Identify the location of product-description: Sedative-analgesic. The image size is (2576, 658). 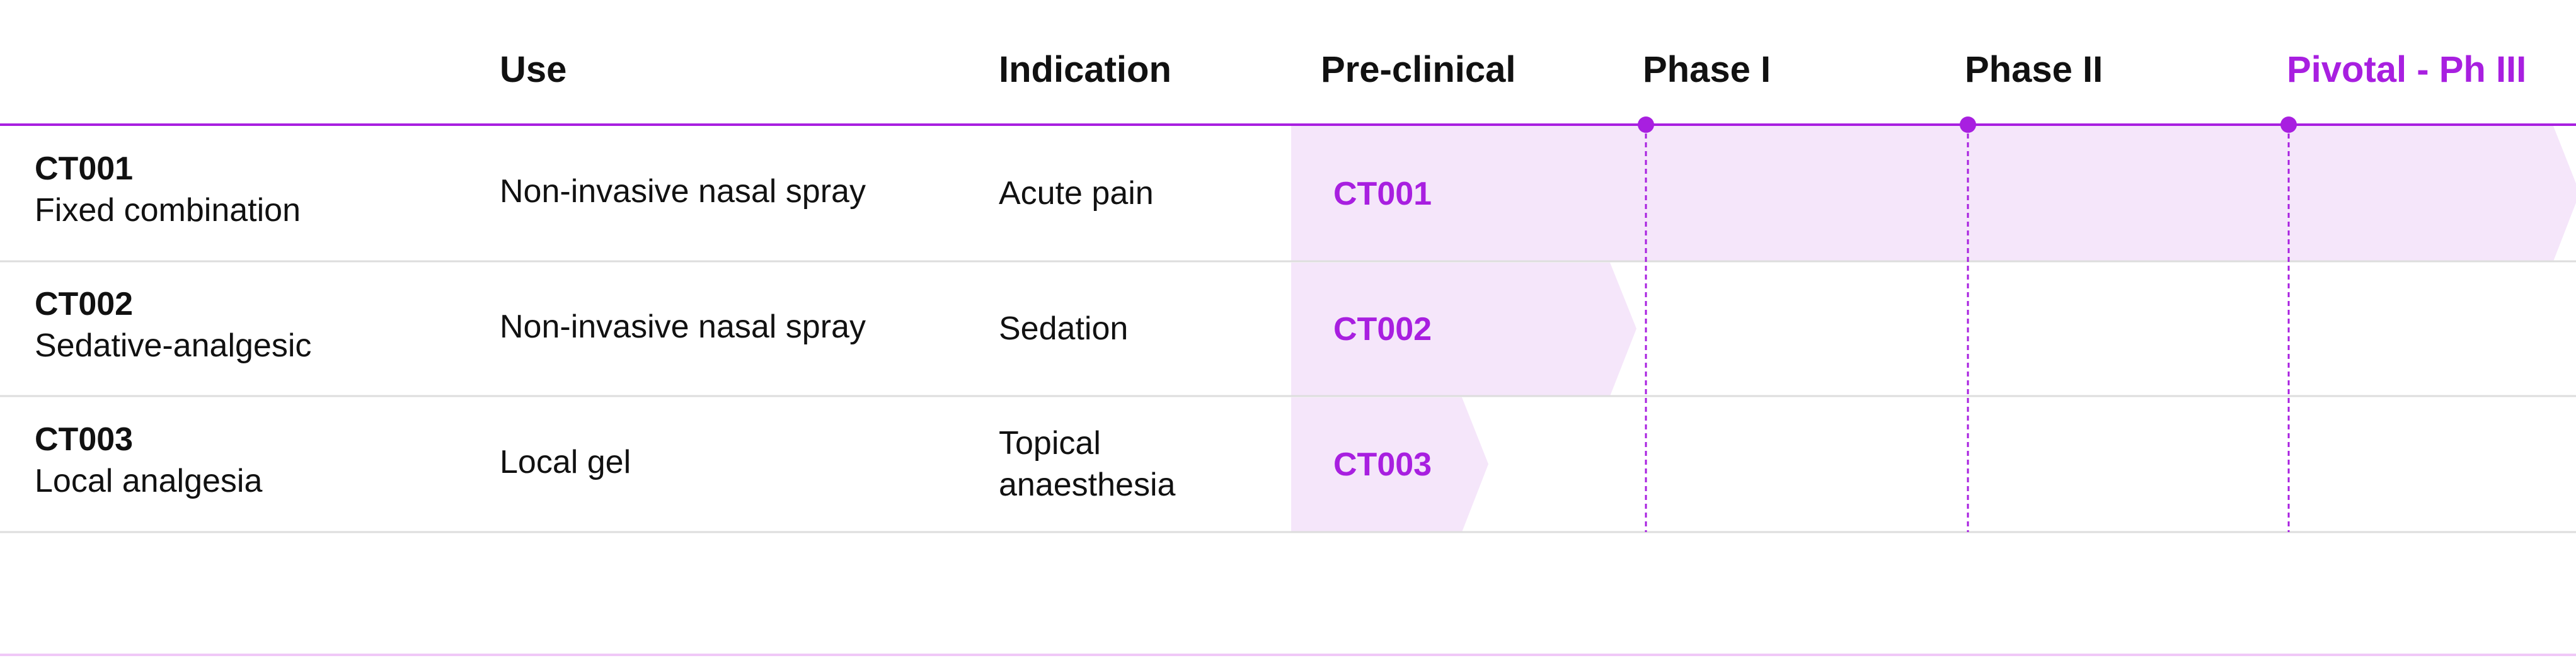
(173, 345).